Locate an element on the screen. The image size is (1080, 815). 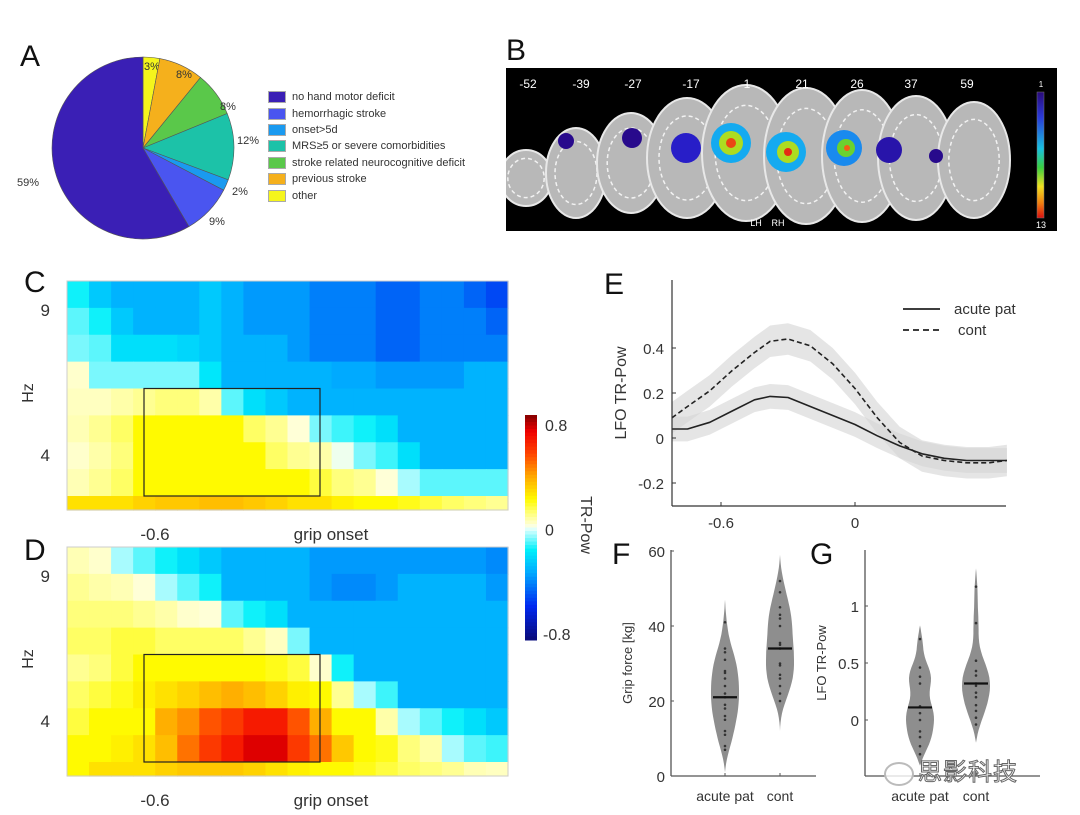
slice-label: 1 is located at coordinates (747, 84).